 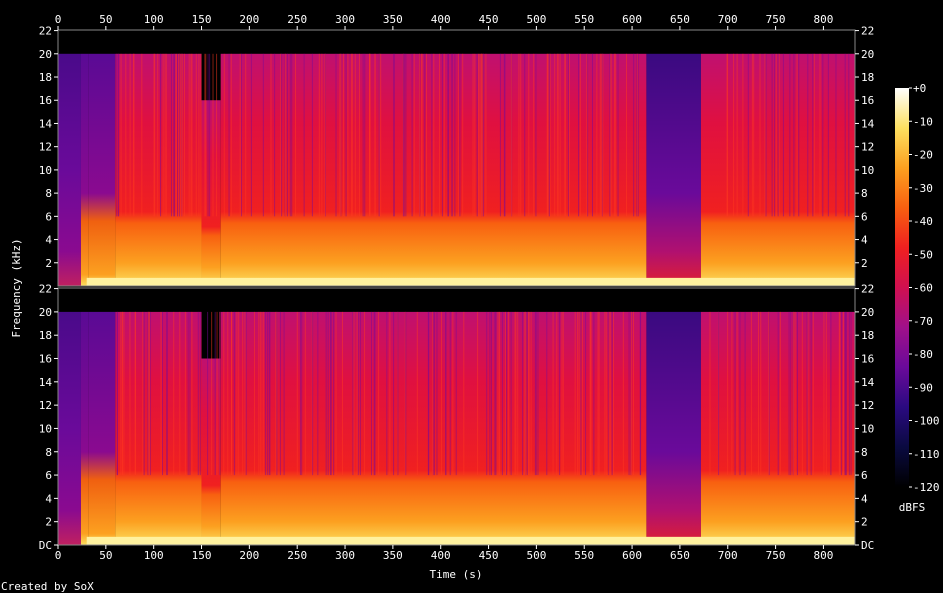 What do you see at coordinates (923, 387) in the screenshot?
I see `colorbar-tick-label: -90` at bounding box center [923, 387].